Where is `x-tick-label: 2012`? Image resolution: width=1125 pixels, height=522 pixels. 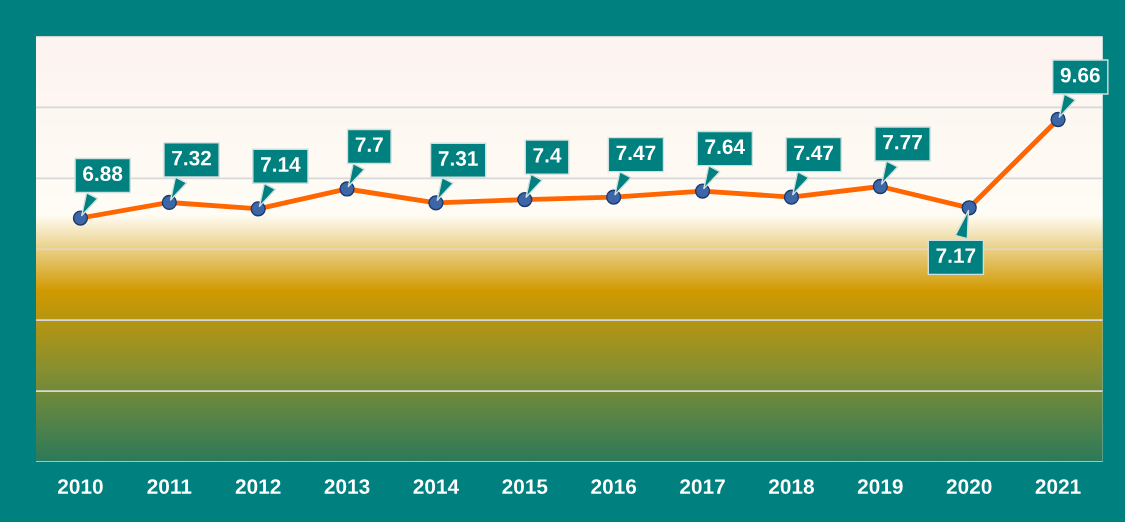 x-tick-label: 2012 is located at coordinates (258, 486).